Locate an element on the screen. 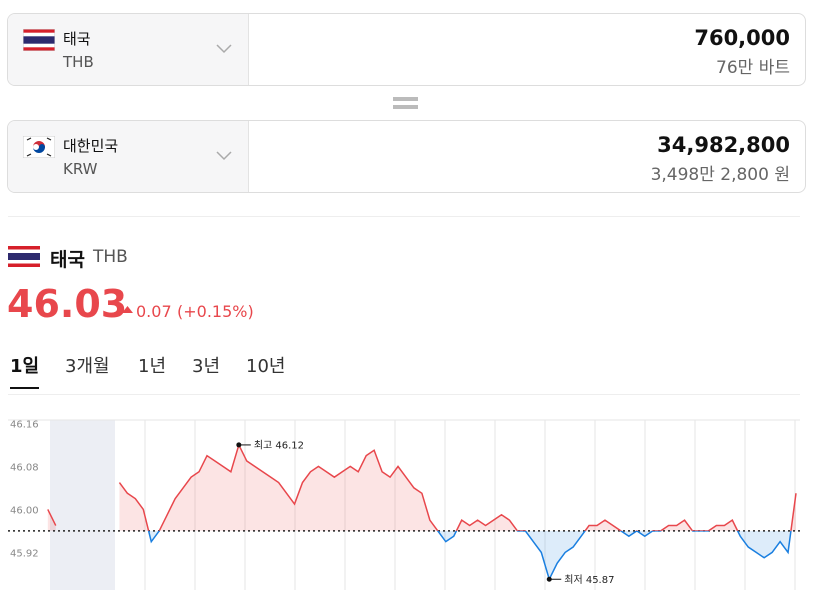 The width and height of the screenshot is (824, 590). y-tick-label: 46.16 is located at coordinates (24, 424).